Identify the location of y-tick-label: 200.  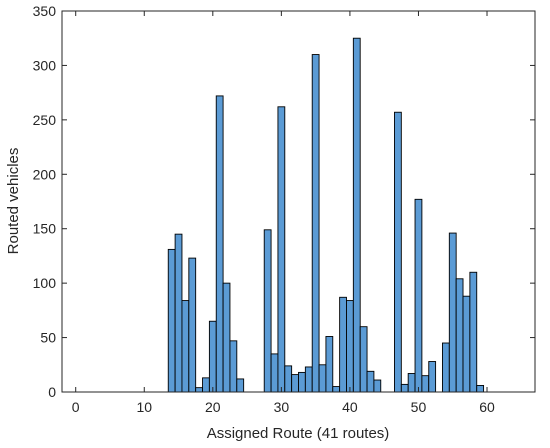
(45, 174).